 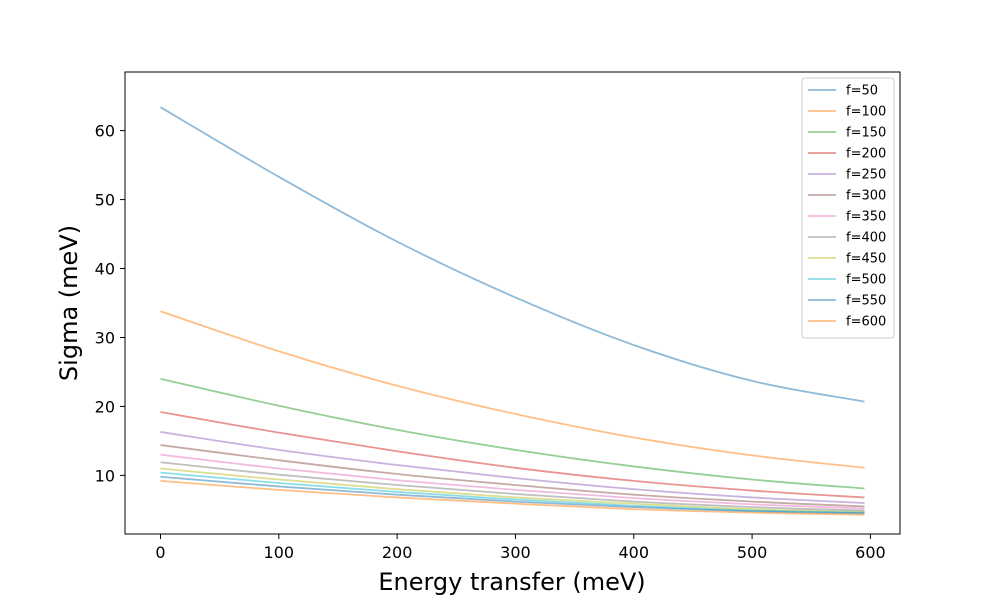 I want to click on x-tick-label: 400, so click(x=634, y=552).